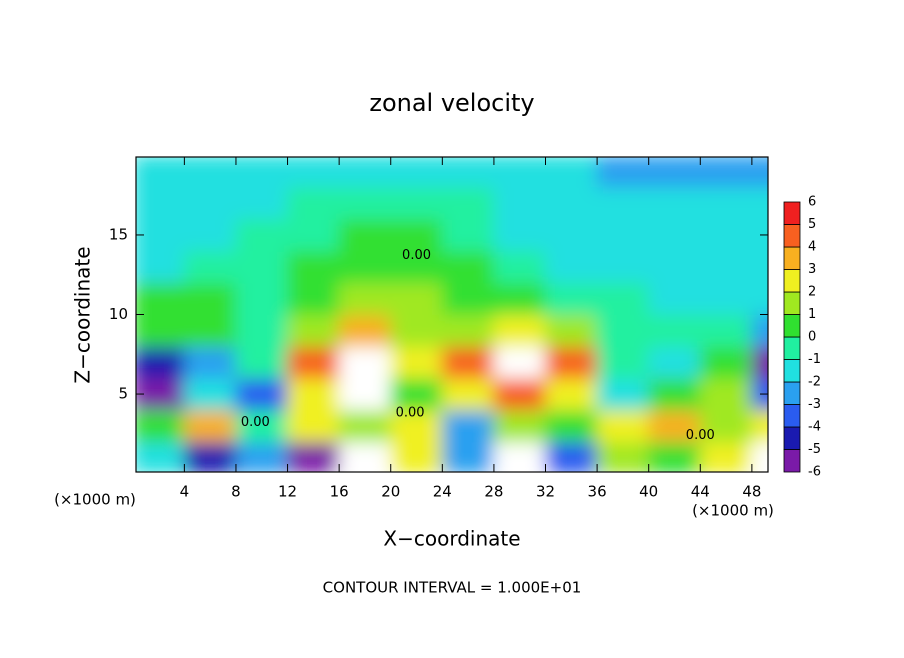  Describe the element at coordinates (812, 292) in the screenshot. I see `colorbar-label: 2` at that location.